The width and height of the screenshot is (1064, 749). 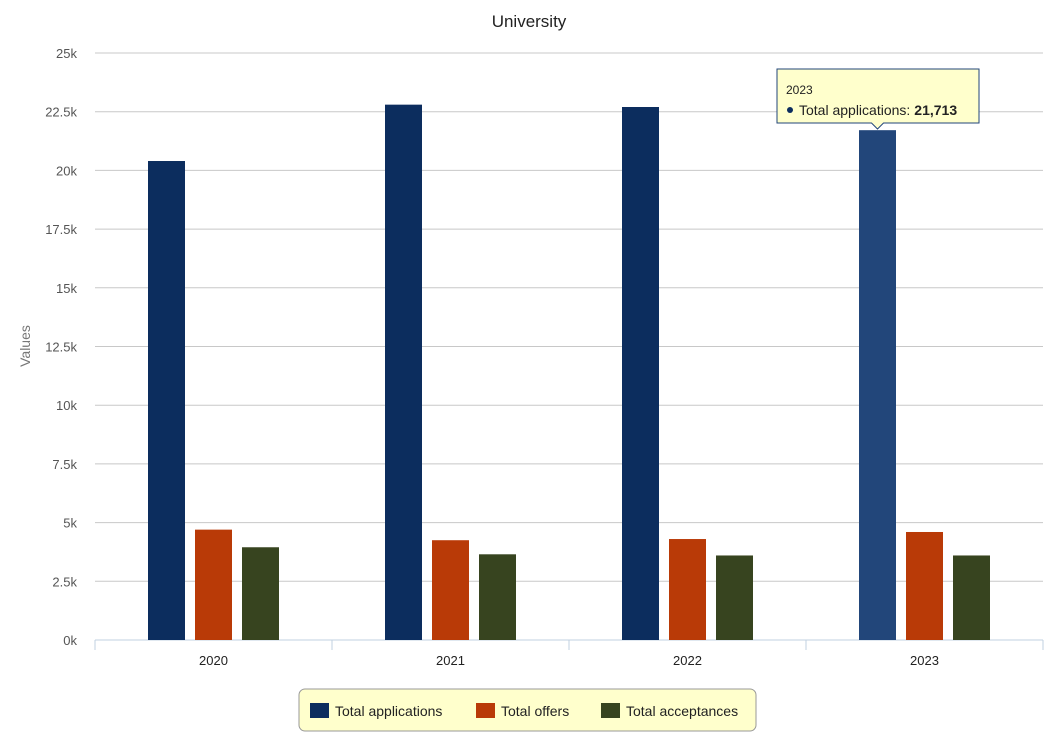 What do you see at coordinates (66, 53) in the screenshot?
I see `y-tick-label: 25k` at bounding box center [66, 53].